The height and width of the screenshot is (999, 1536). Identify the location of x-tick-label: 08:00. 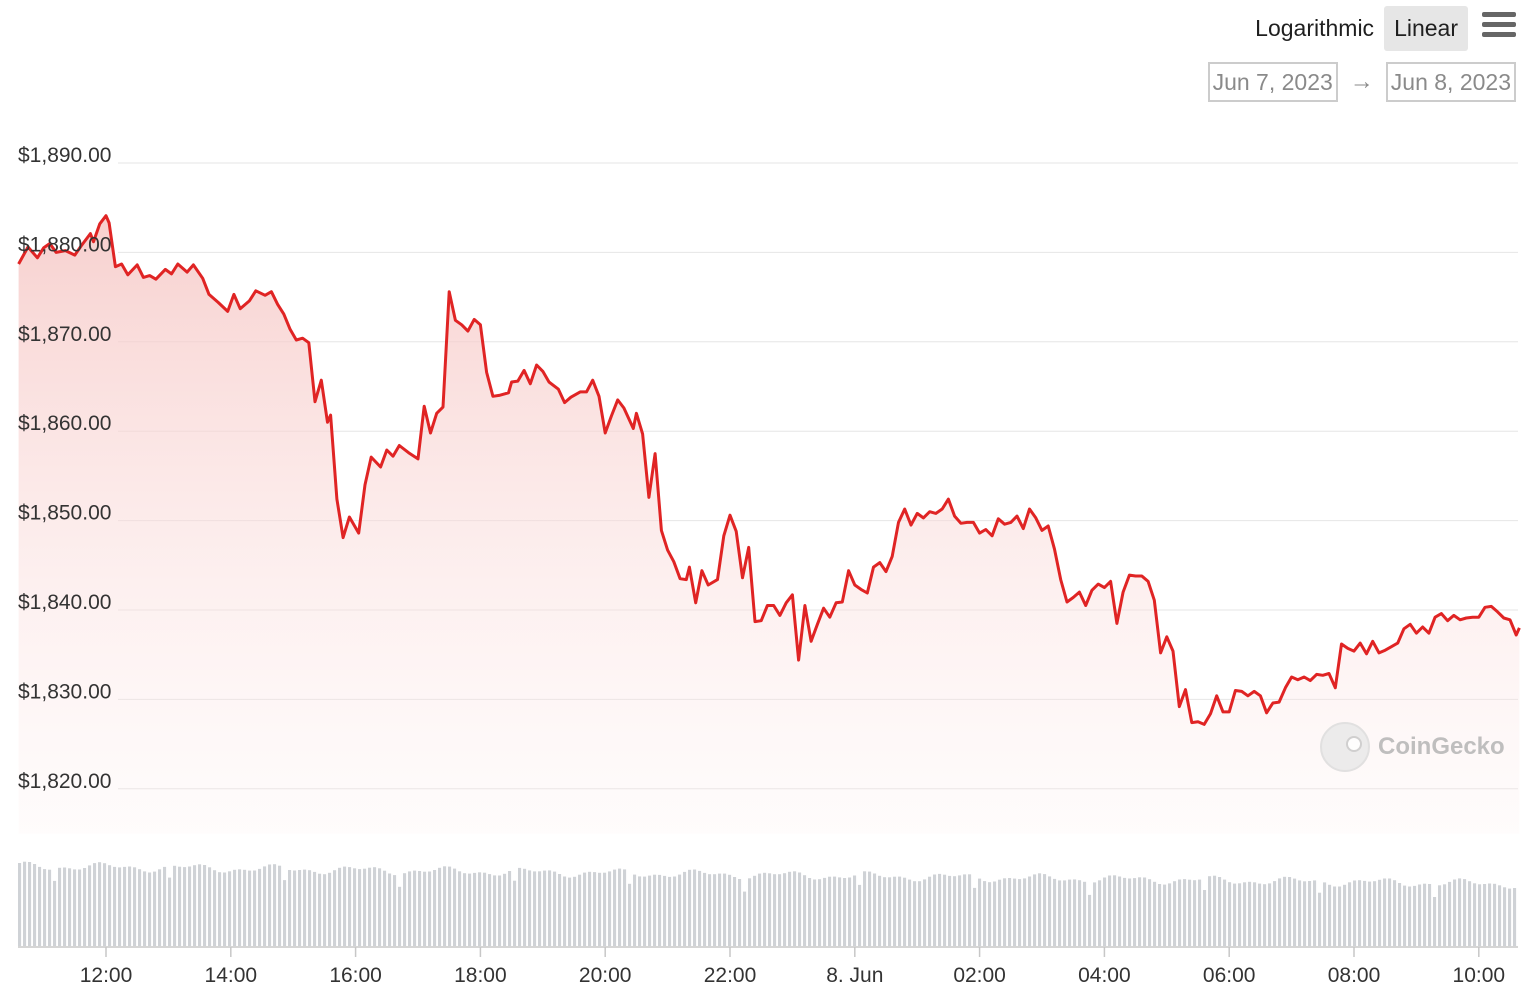
(1354, 975).